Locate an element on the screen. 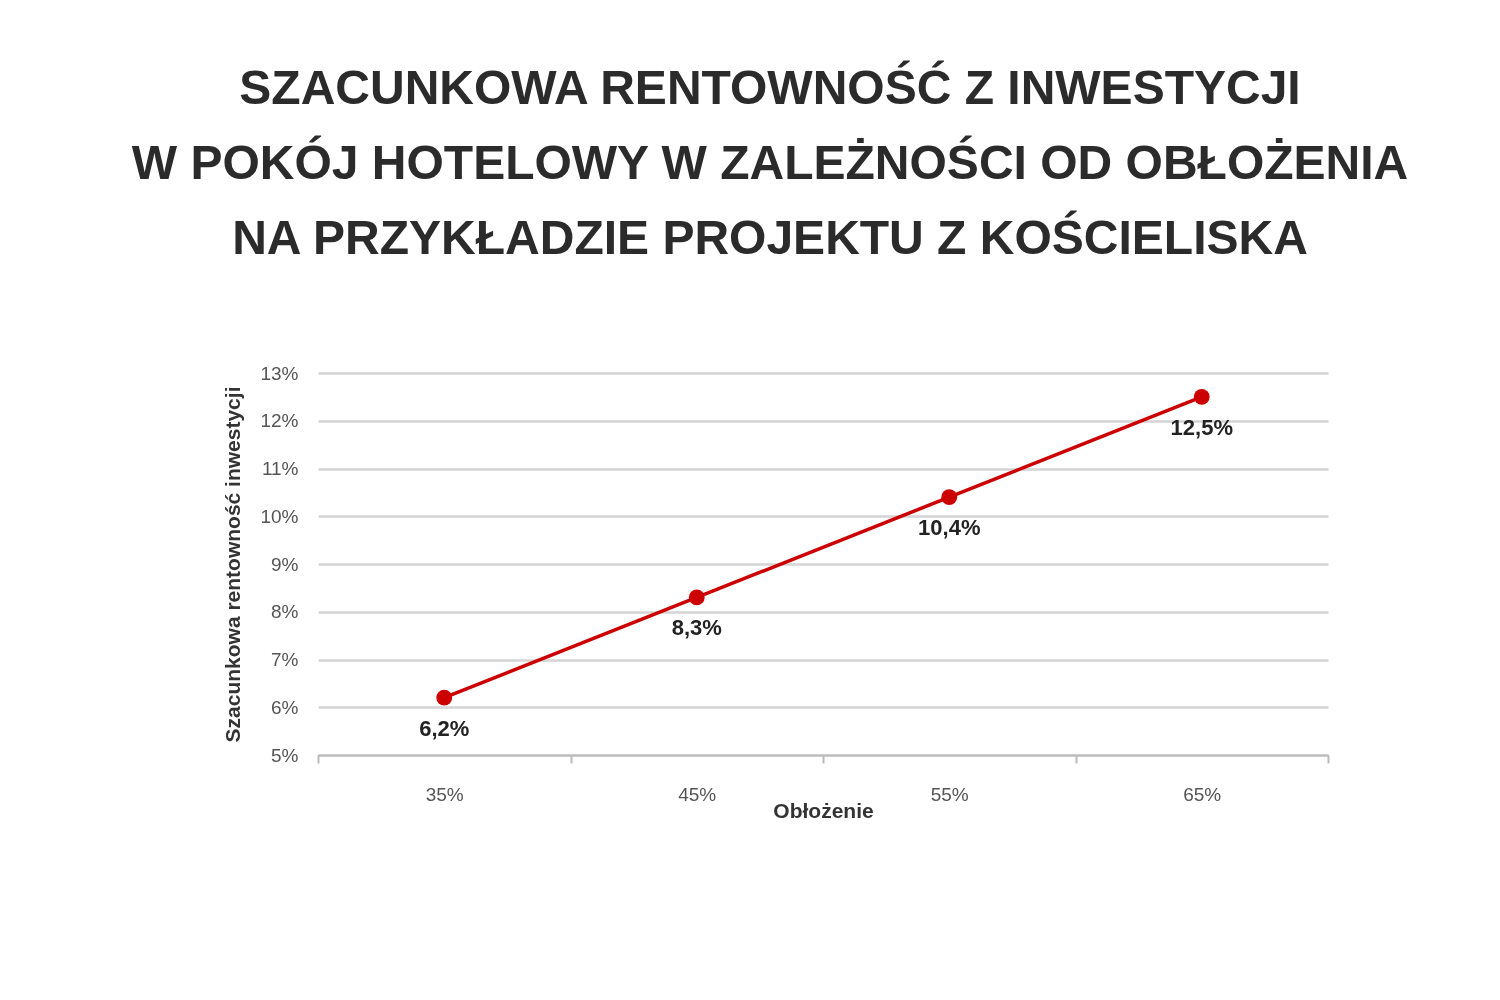  y-axis-title: Szacunkowa rentowność inwestycji is located at coordinates (233, 564).